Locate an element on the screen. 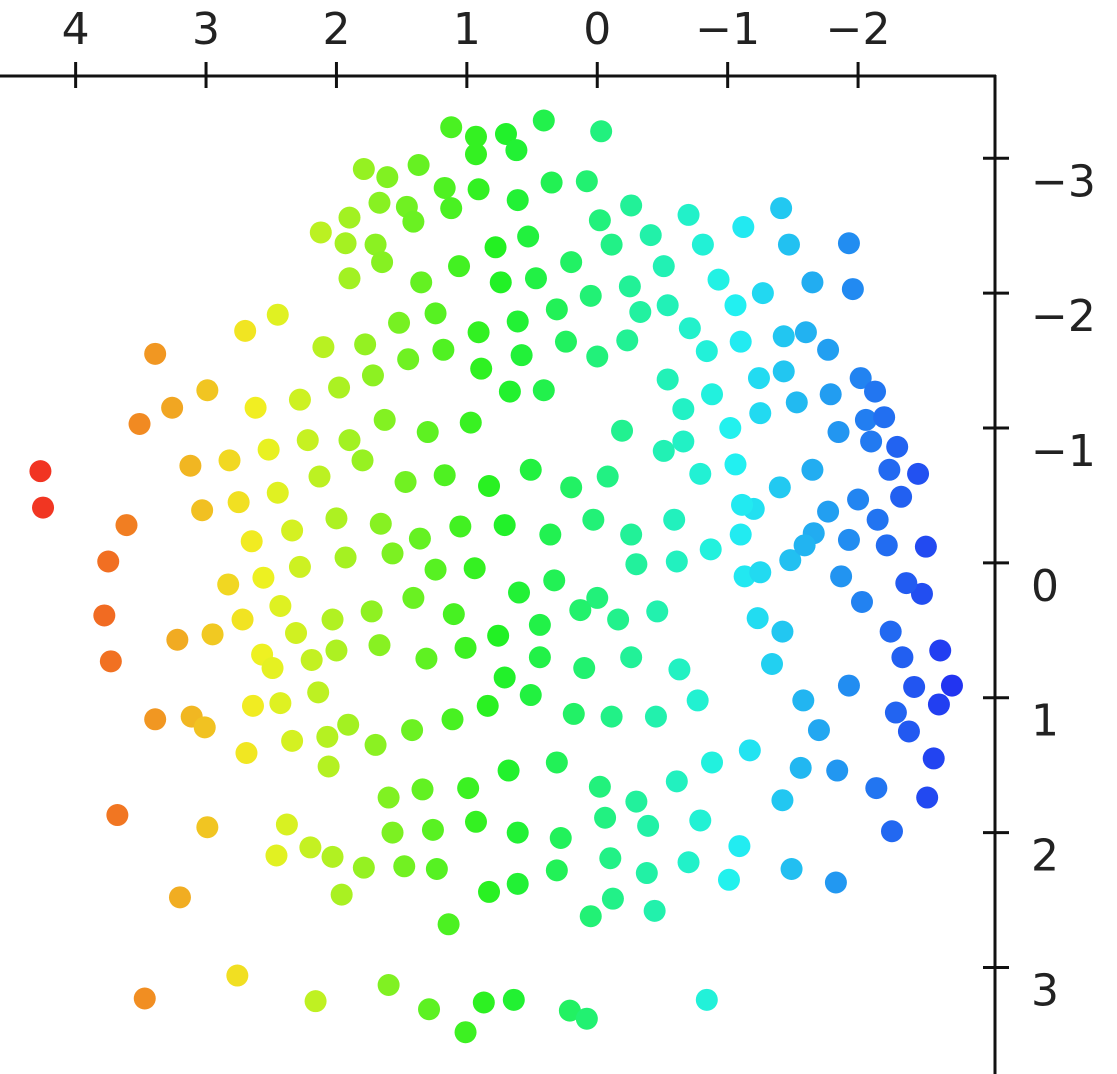 The image size is (1117, 1074). x-tick-label: 1 is located at coordinates (467, 29).